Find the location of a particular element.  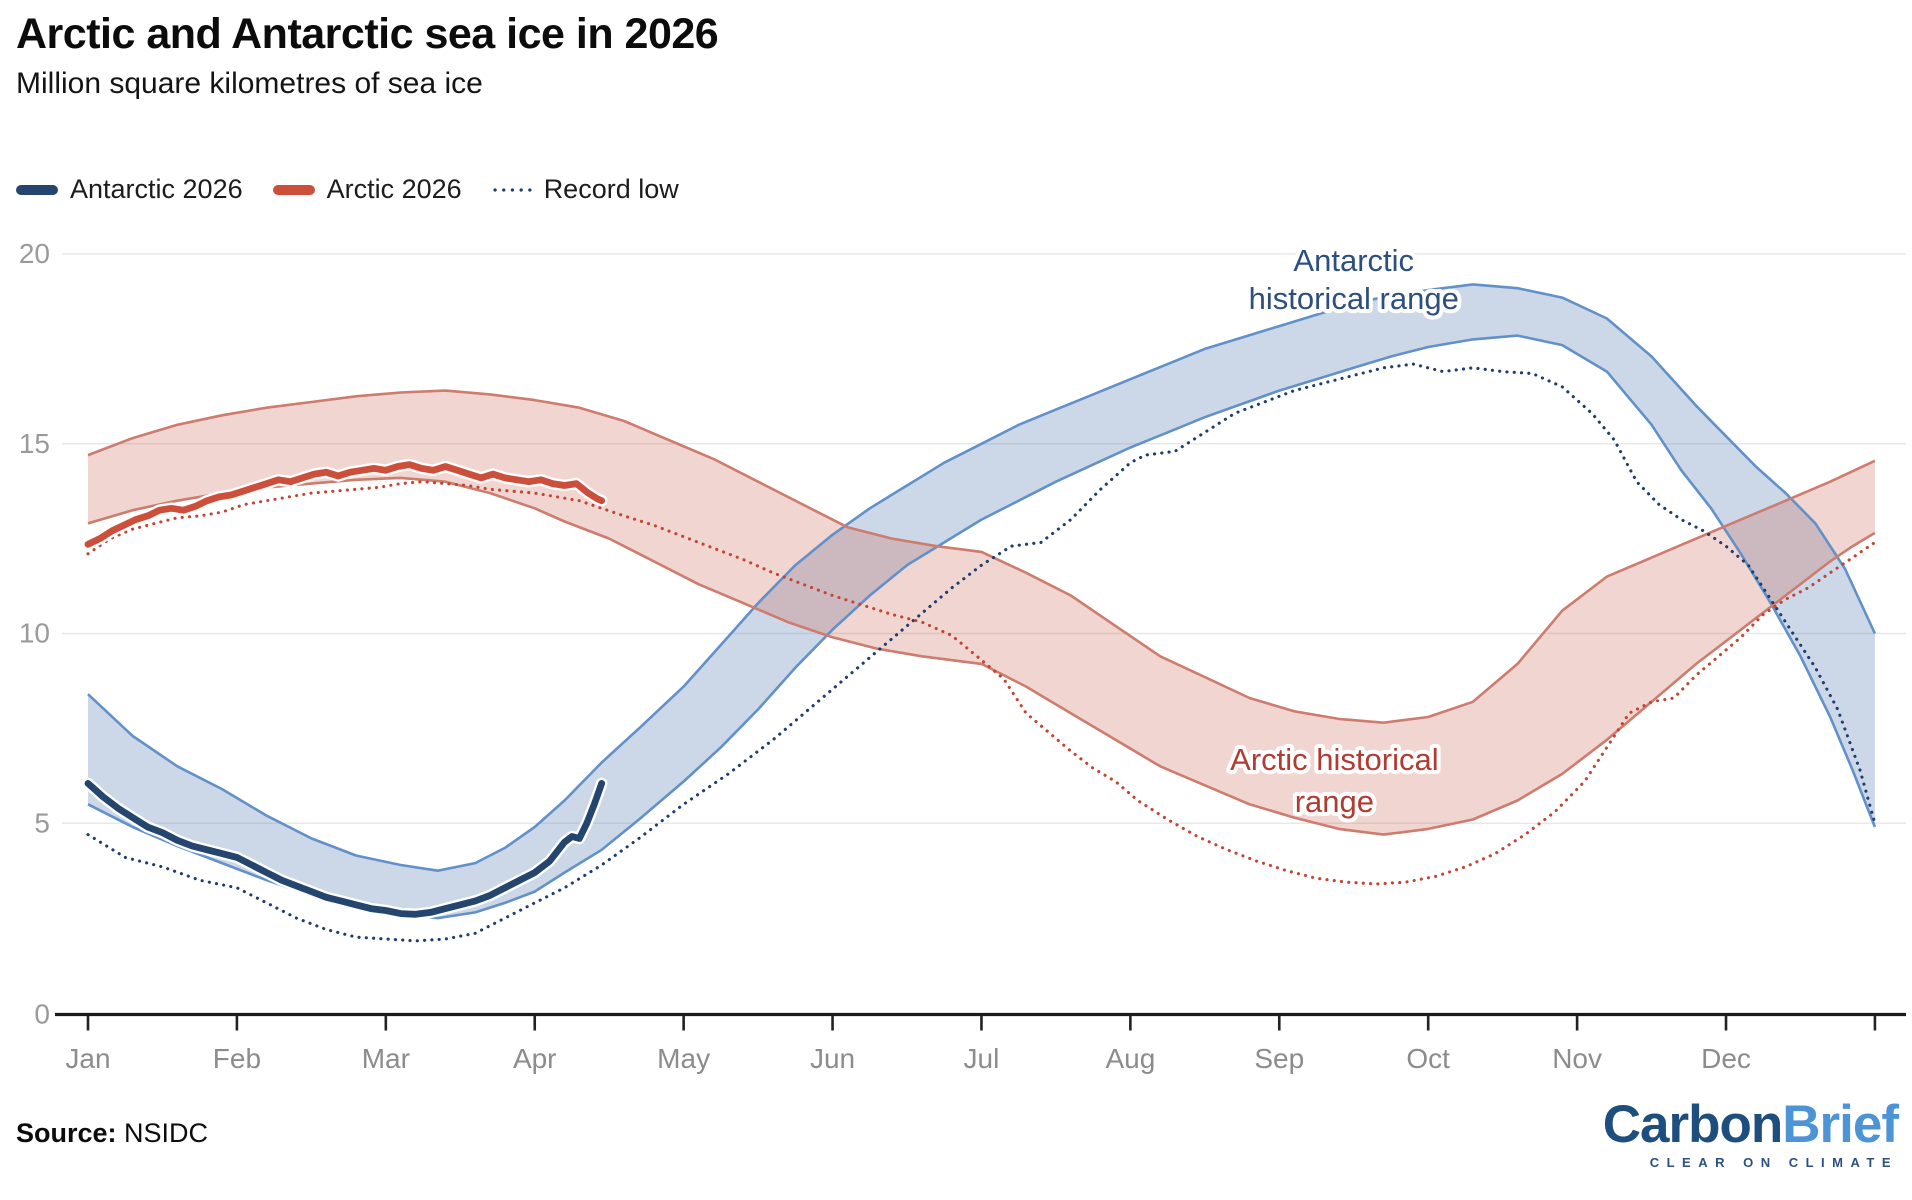

y-axis-label-15: 15 is located at coordinates (34, 443).